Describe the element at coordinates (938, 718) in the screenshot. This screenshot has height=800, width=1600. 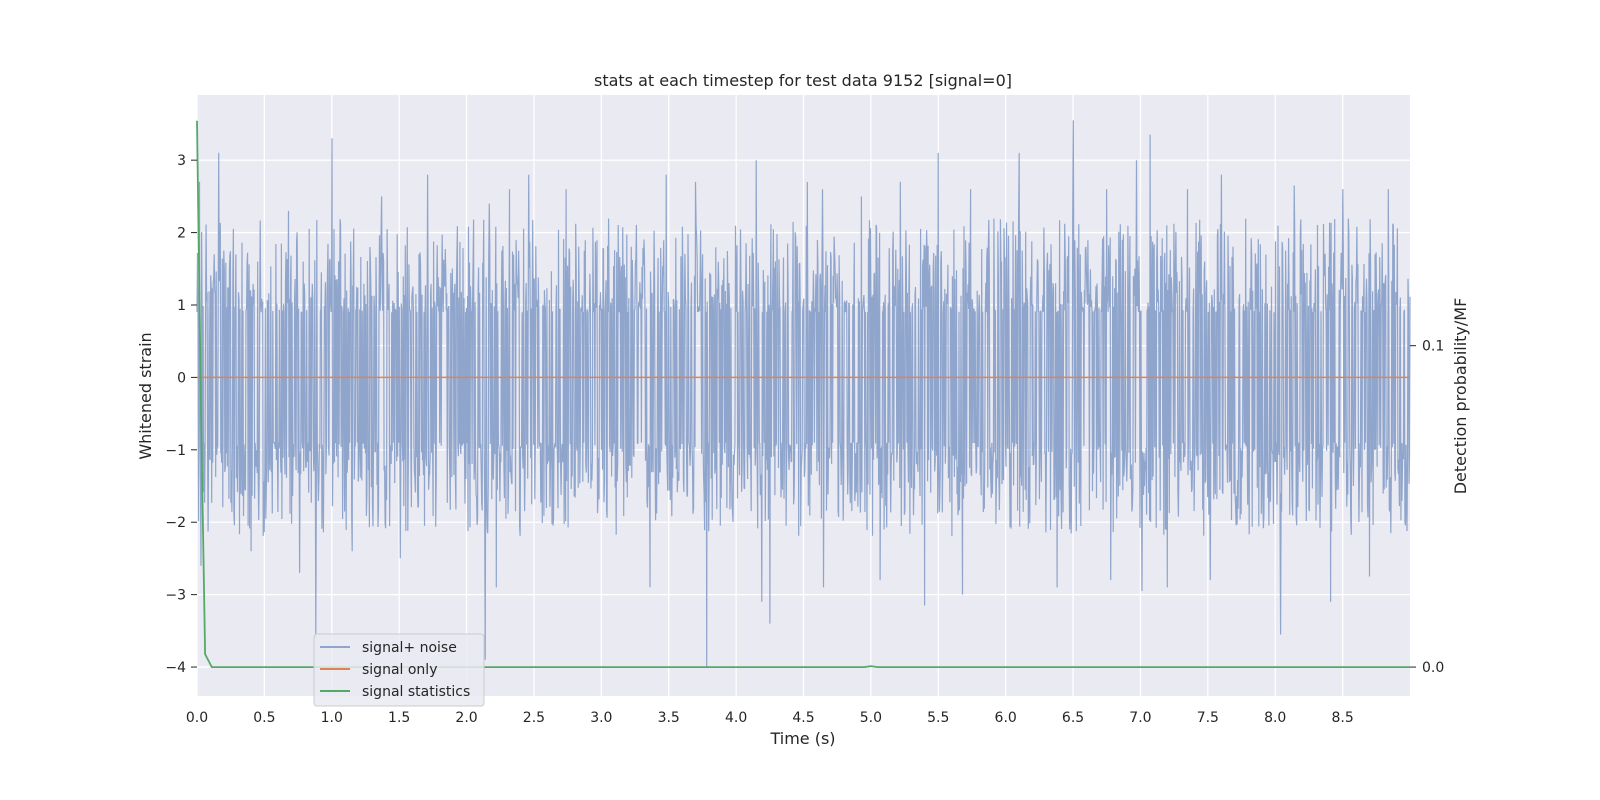
I see `x-tick-label: 5.5` at that location.